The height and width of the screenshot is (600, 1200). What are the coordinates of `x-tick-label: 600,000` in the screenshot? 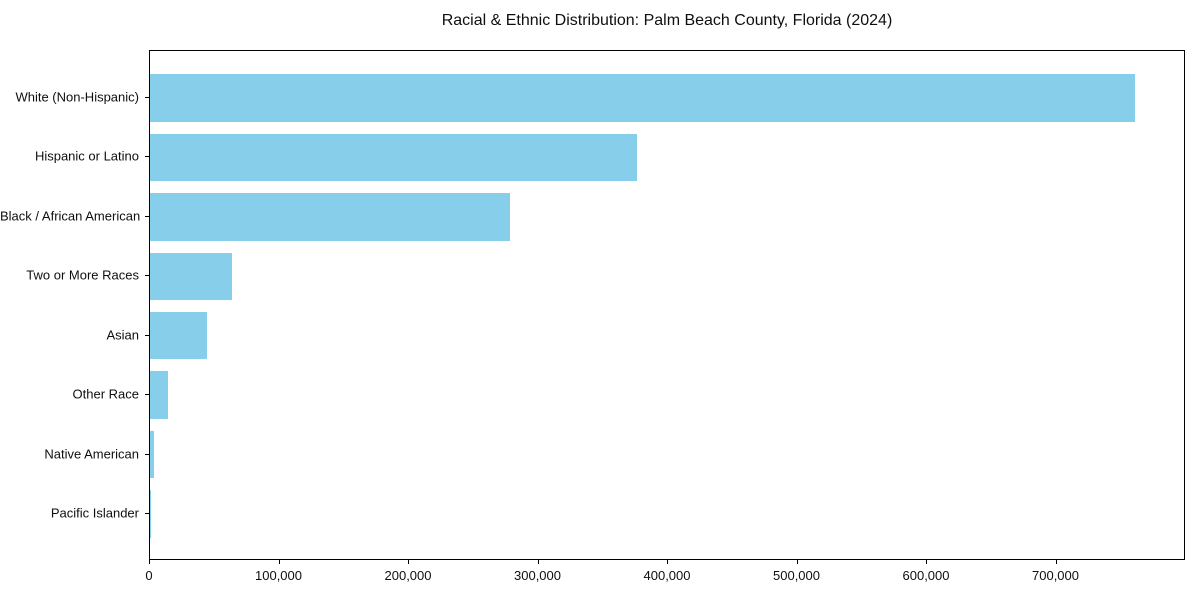 It's located at (926, 575).